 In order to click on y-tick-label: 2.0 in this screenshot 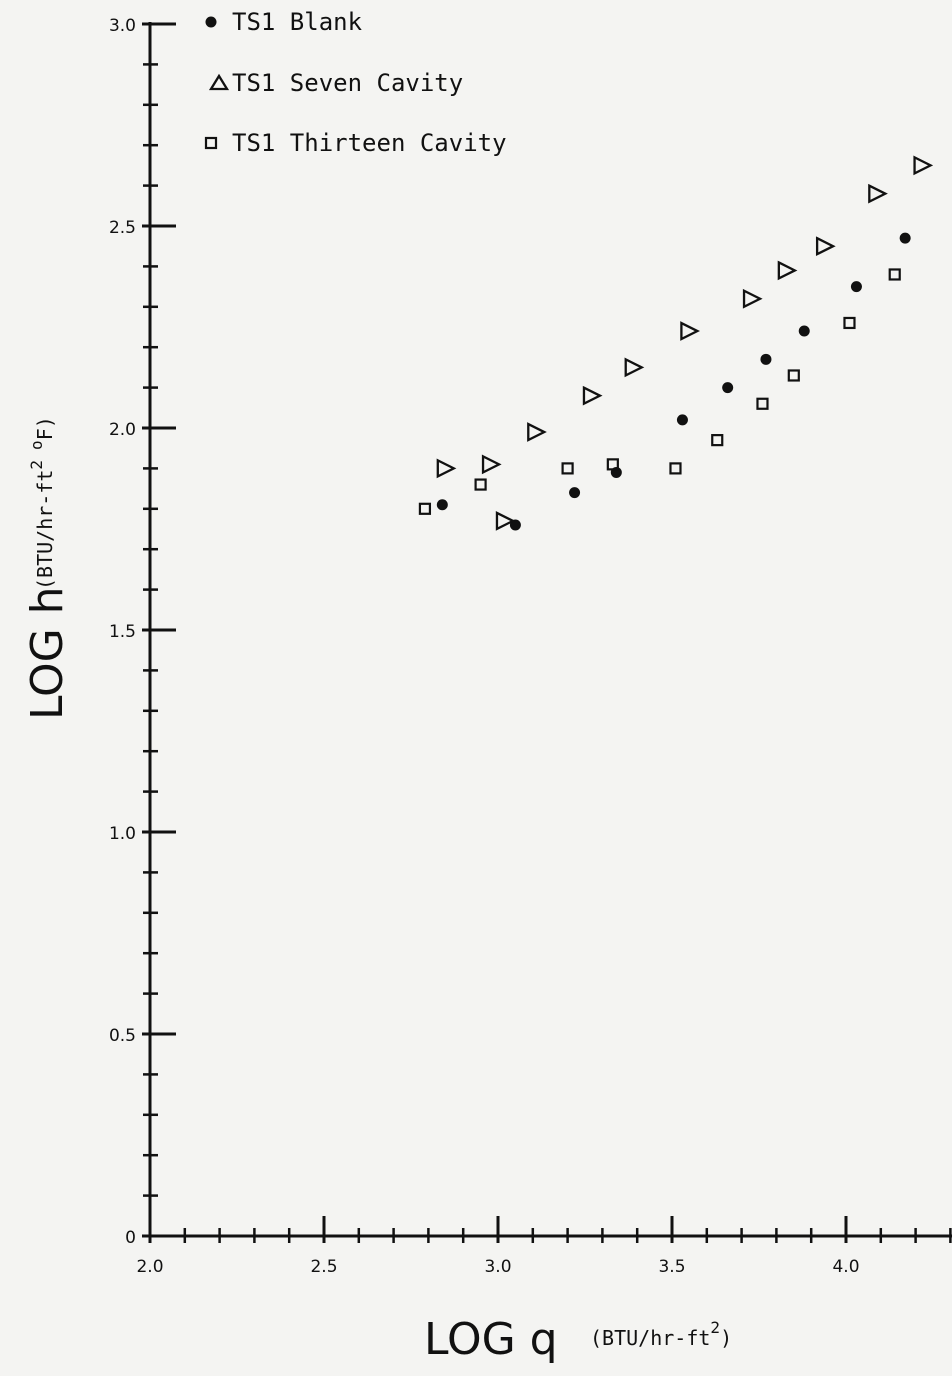, I will do `click(122, 430)`.